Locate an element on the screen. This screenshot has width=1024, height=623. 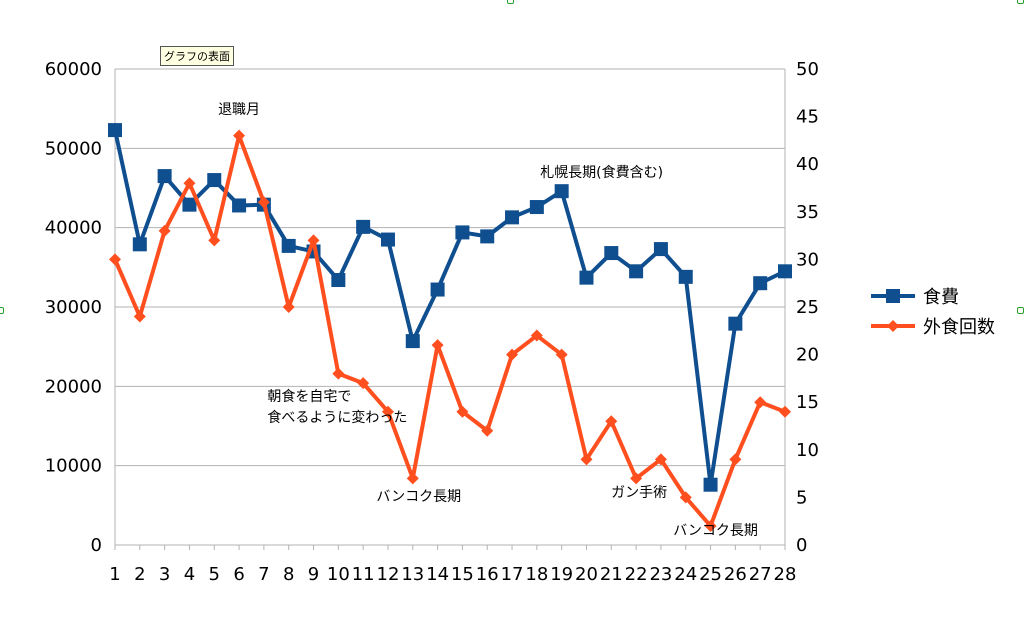
selection-handle-top is located at coordinates (510, 2).